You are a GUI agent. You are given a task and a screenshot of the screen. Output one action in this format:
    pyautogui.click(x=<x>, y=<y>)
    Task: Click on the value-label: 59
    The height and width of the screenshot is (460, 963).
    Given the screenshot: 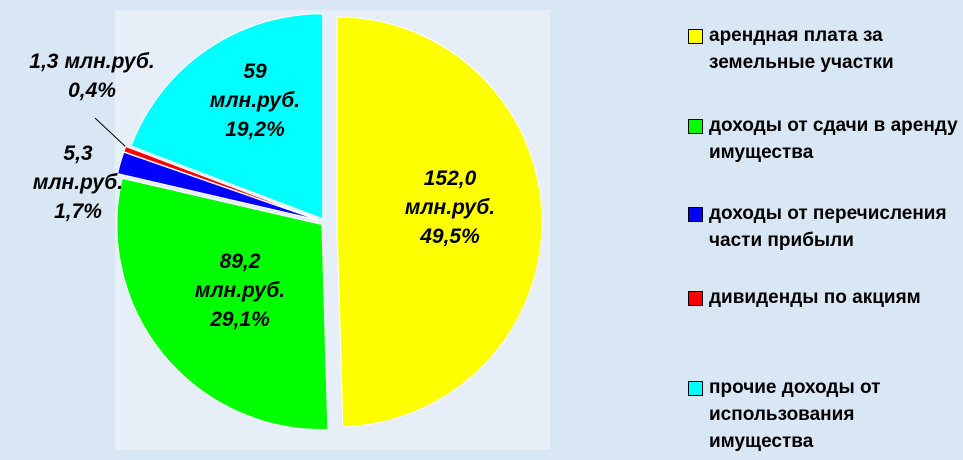 What is the action you would take?
    pyautogui.click(x=255, y=71)
    